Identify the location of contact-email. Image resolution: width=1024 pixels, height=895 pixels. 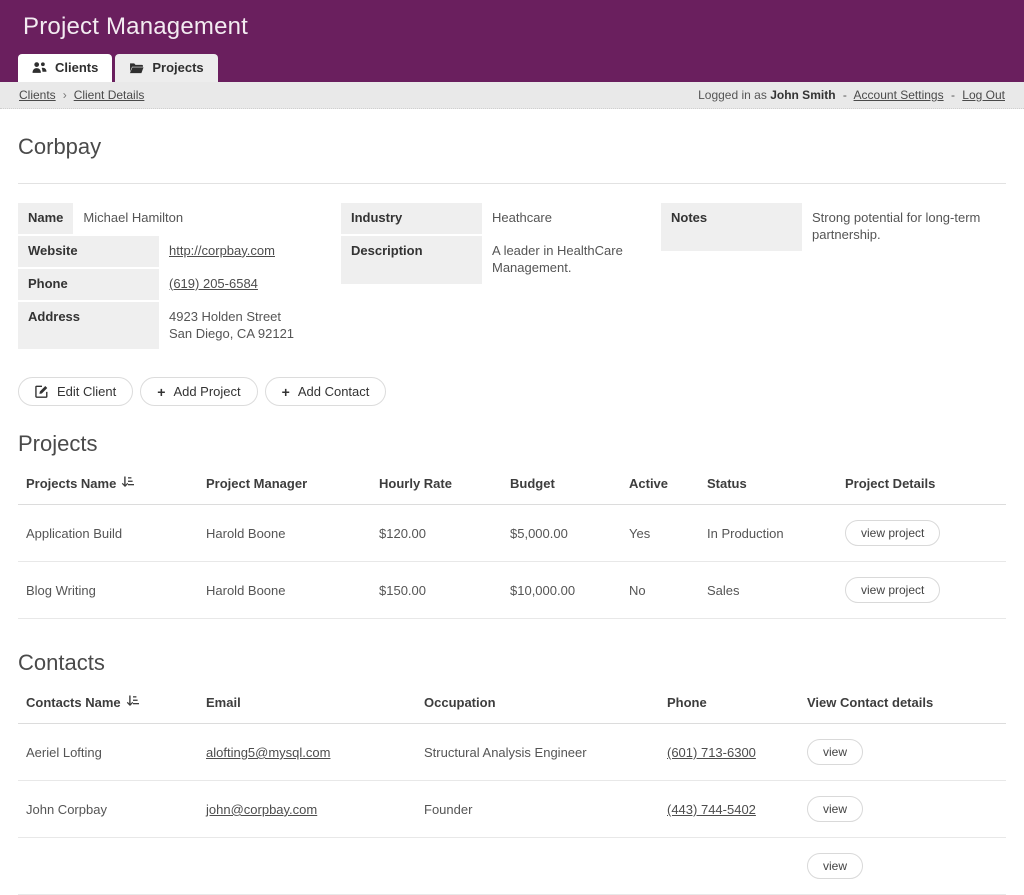
(307, 866).